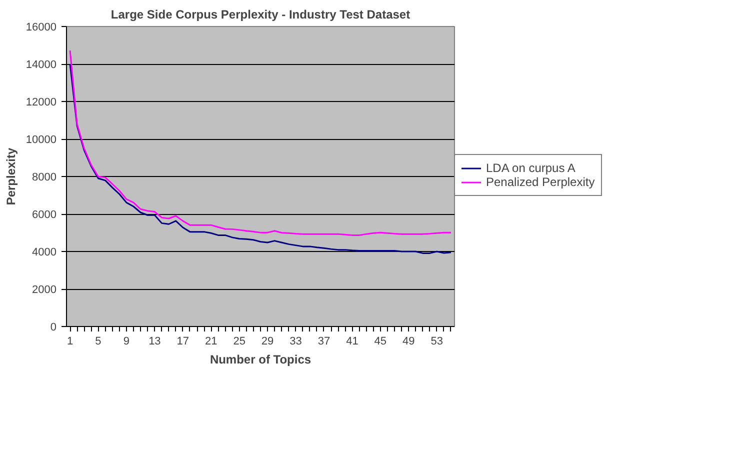 Image resolution: width=740 pixels, height=459 pixels. Describe the element at coordinates (267, 342) in the screenshot. I see `x-tick-label: 29` at that location.